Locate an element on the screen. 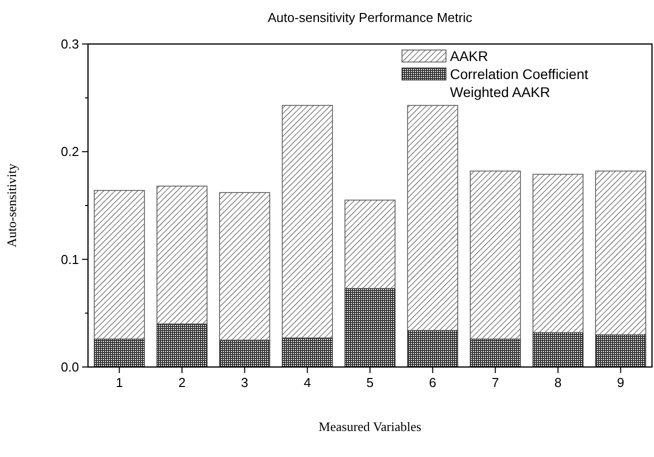  legend-label: AAKR is located at coordinates (469, 56).